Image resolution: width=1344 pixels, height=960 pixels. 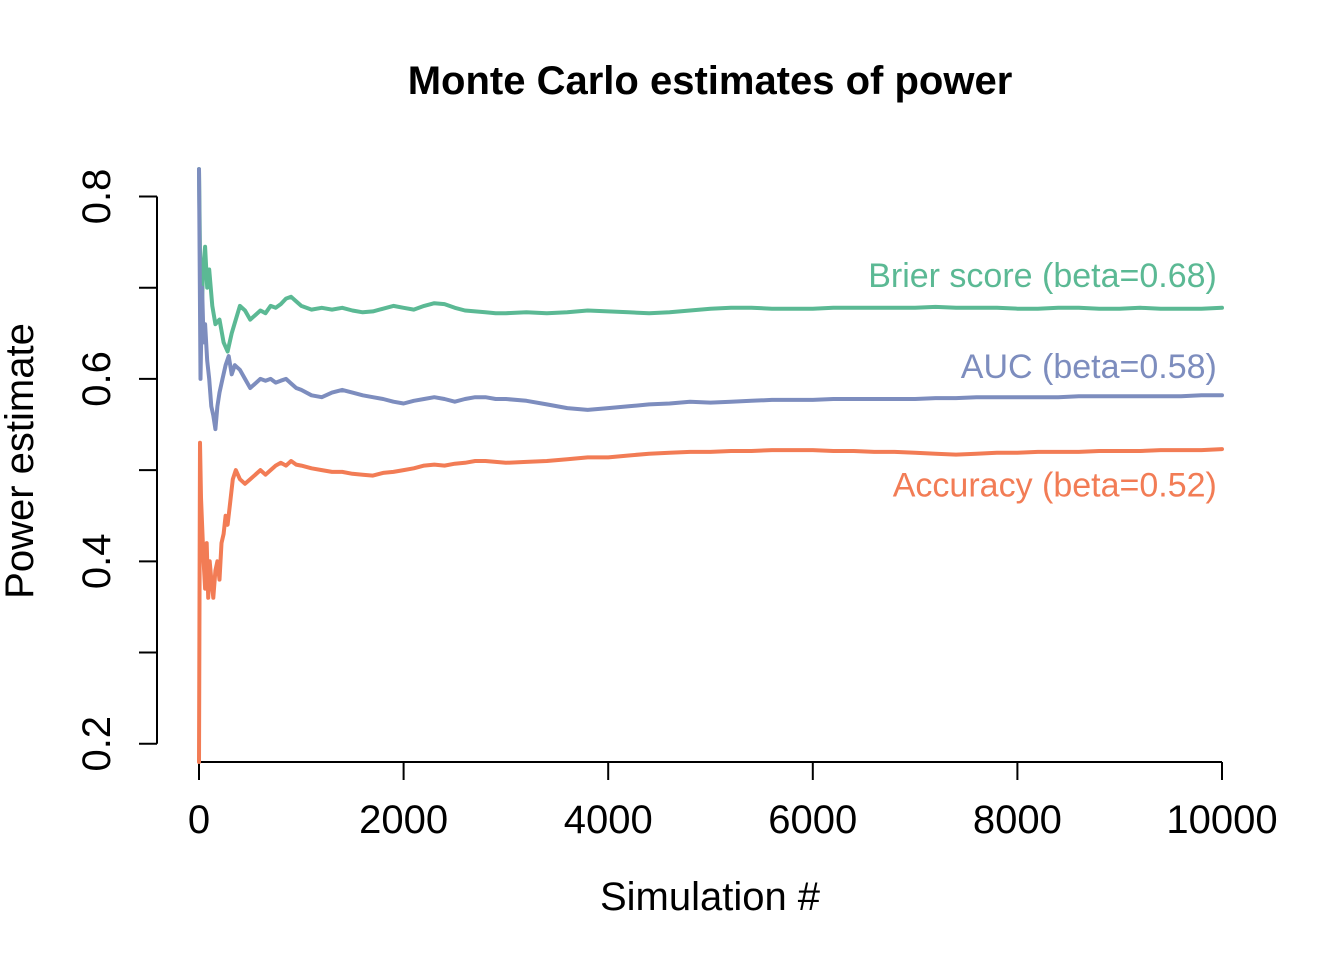 I want to click on y-tick-label: 0.4, so click(x=97, y=562).